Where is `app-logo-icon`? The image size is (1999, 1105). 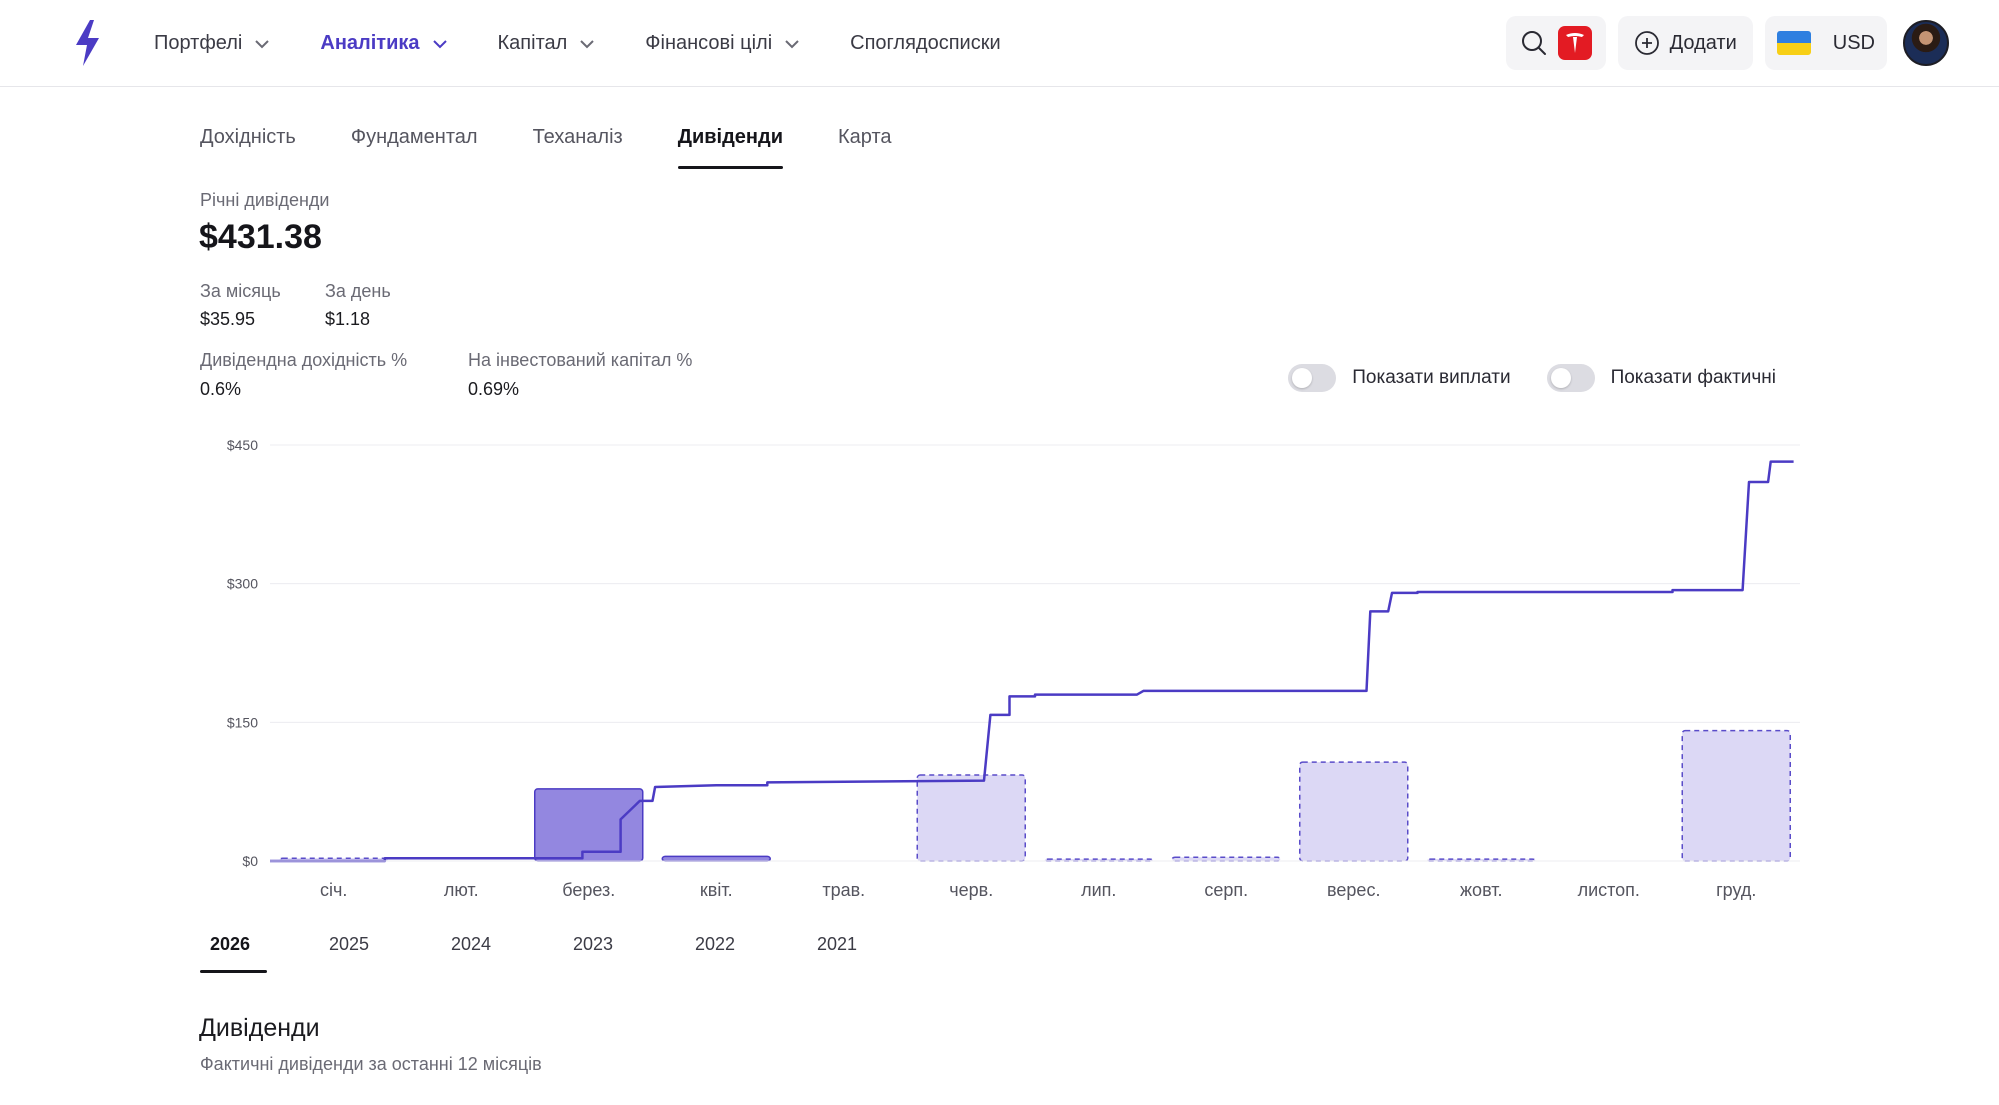
app-logo-icon is located at coordinates (87, 43).